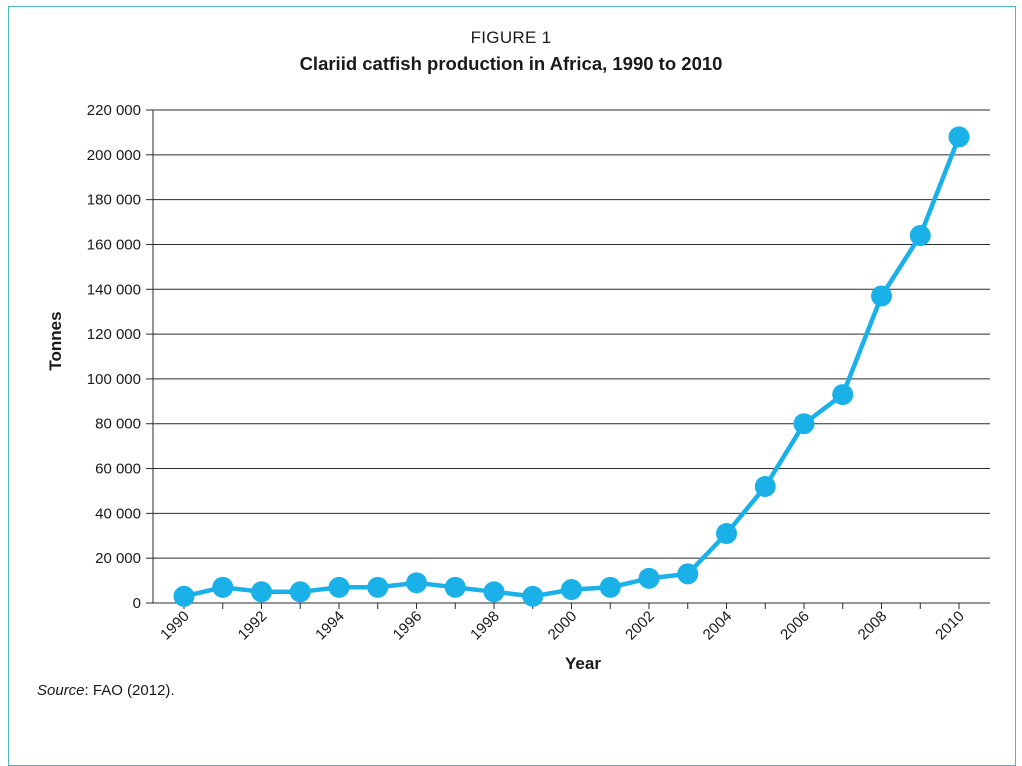 The width and height of the screenshot is (1022, 766). What do you see at coordinates (55, 340) in the screenshot?
I see `y-axis-title: Tonnes` at bounding box center [55, 340].